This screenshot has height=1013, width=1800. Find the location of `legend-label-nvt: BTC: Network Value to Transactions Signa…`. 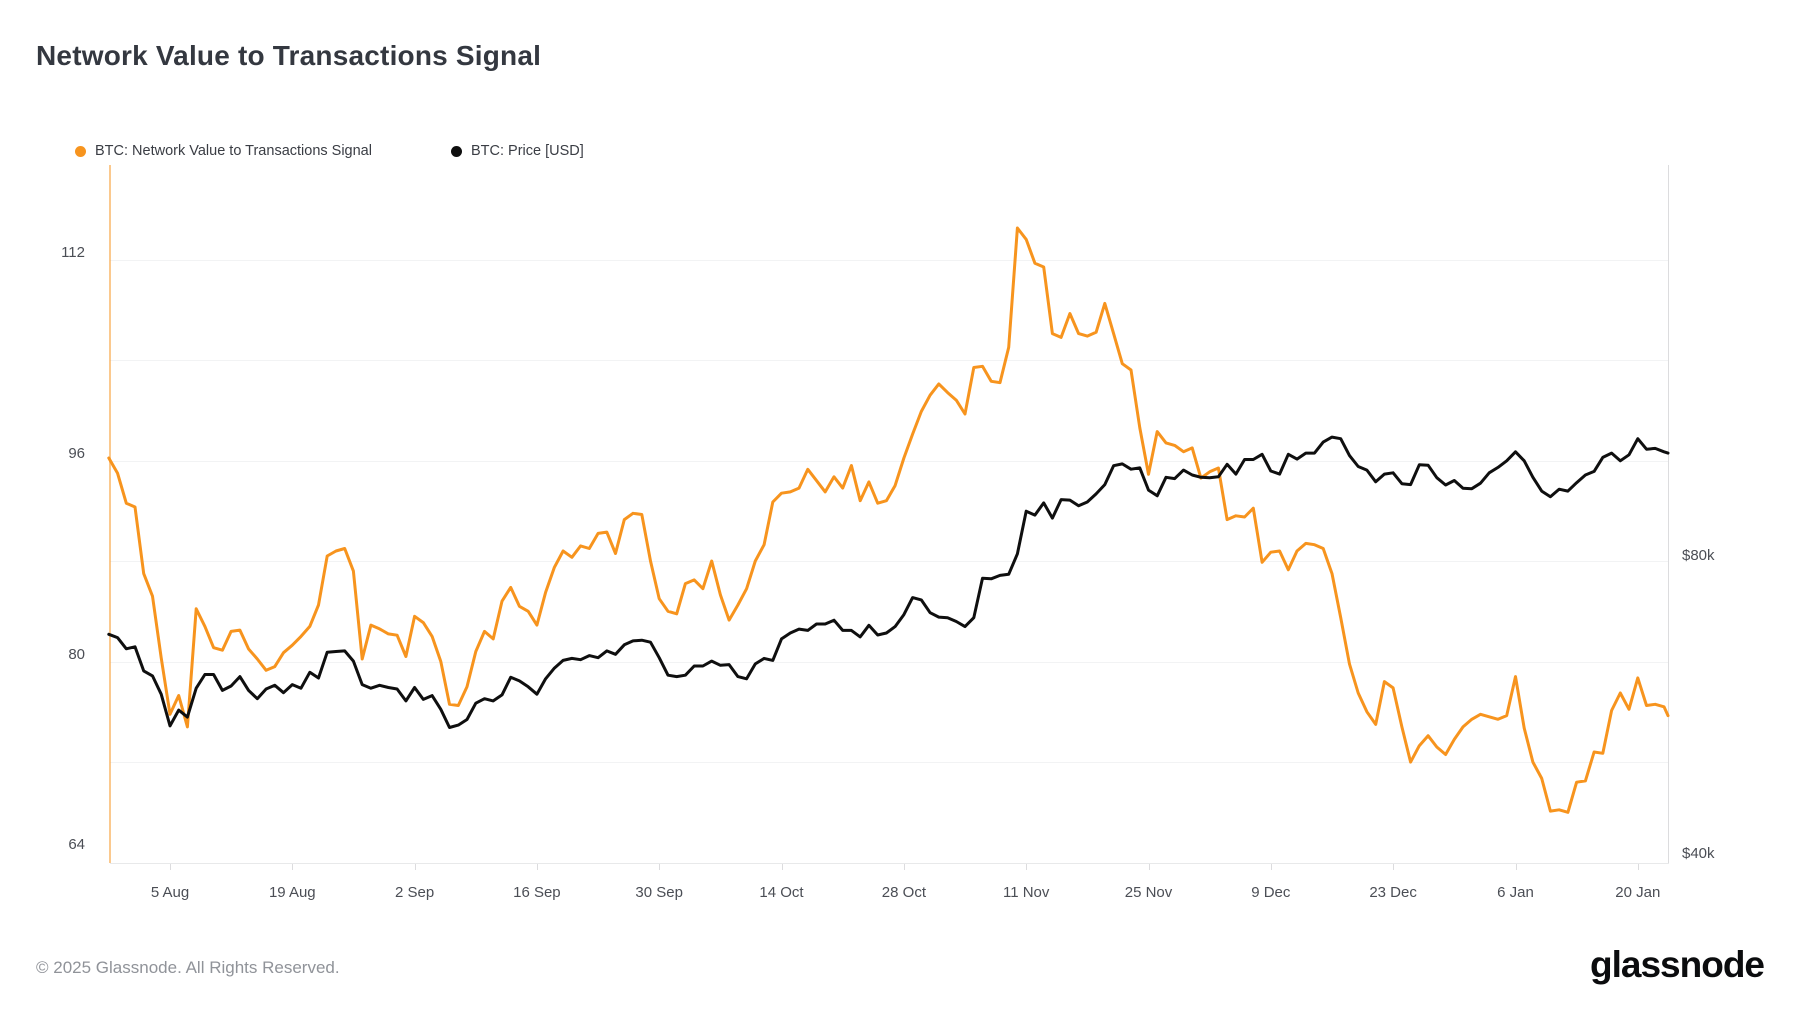

legend-label-nvt: BTC: Network Value to Transactions Signa… is located at coordinates (233, 151).